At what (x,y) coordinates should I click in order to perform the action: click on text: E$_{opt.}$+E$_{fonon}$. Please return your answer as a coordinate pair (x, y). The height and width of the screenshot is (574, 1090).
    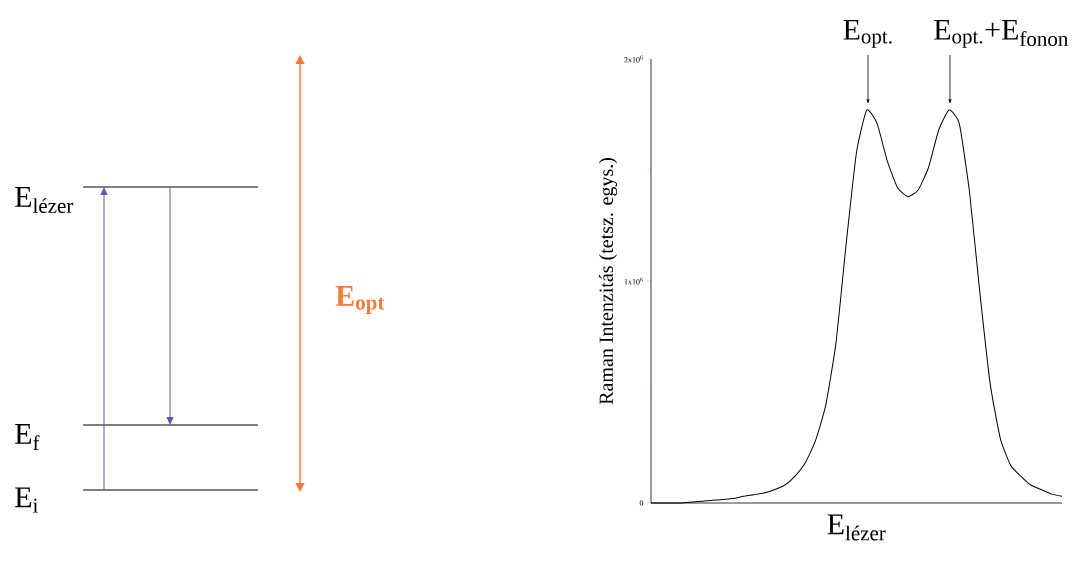
    Looking at the image, I should click on (1001, 33).